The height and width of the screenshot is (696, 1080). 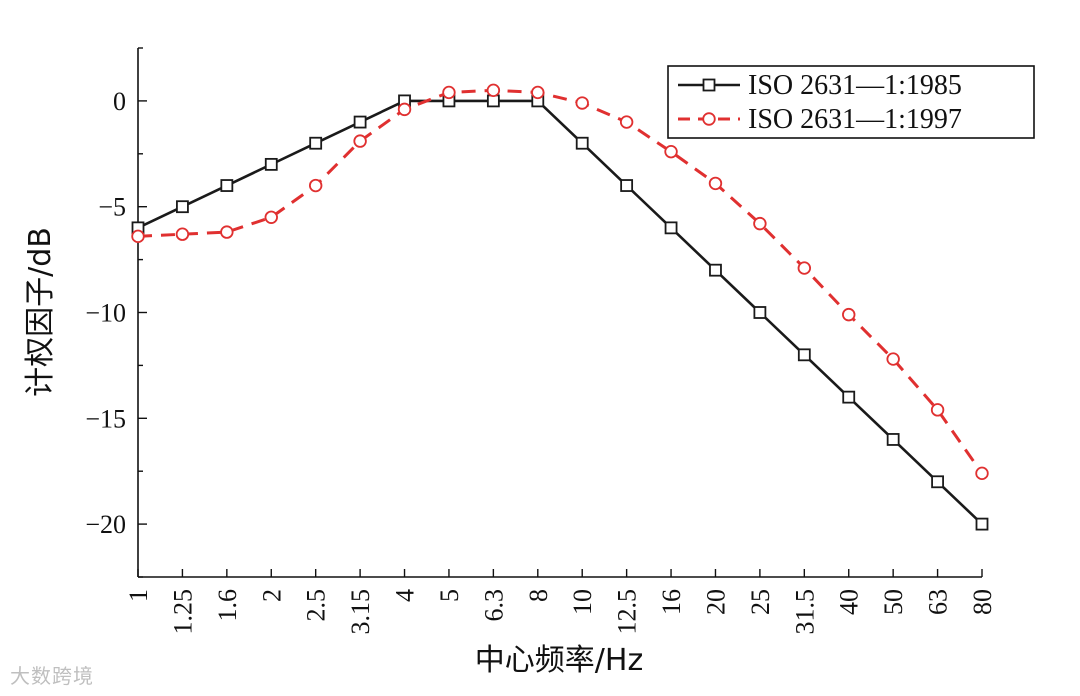 What do you see at coordinates (119, 101) in the screenshot?
I see `y-tick-label: 0` at bounding box center [119, 101].